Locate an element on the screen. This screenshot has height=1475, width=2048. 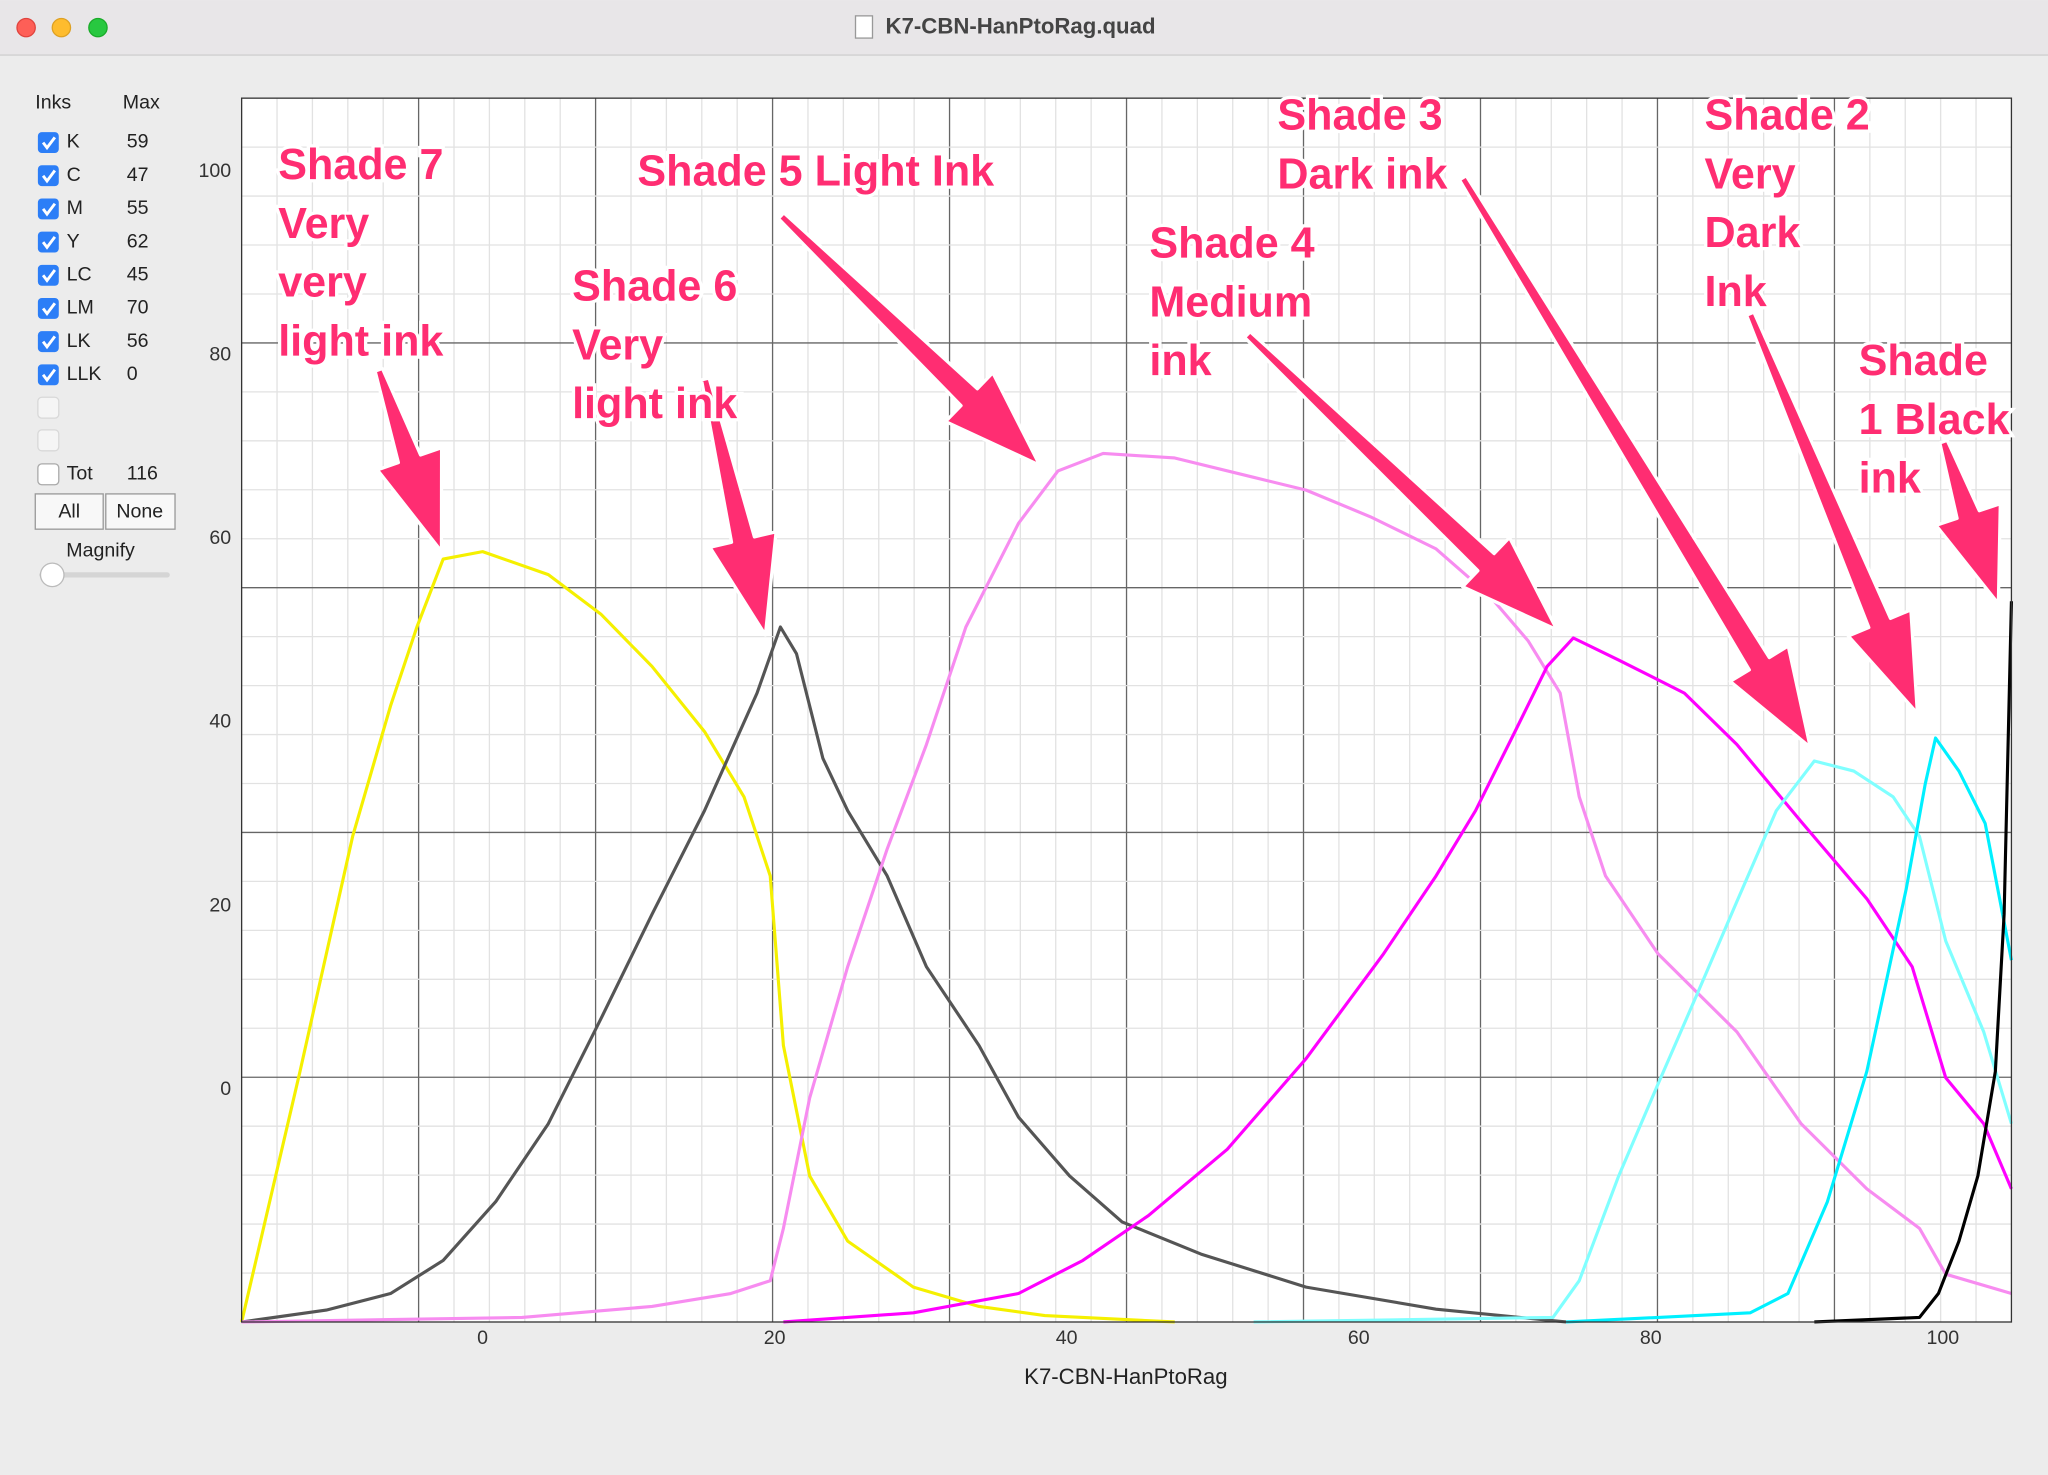
annotation-text: 1 Black is located at coordinates (1935, 420).